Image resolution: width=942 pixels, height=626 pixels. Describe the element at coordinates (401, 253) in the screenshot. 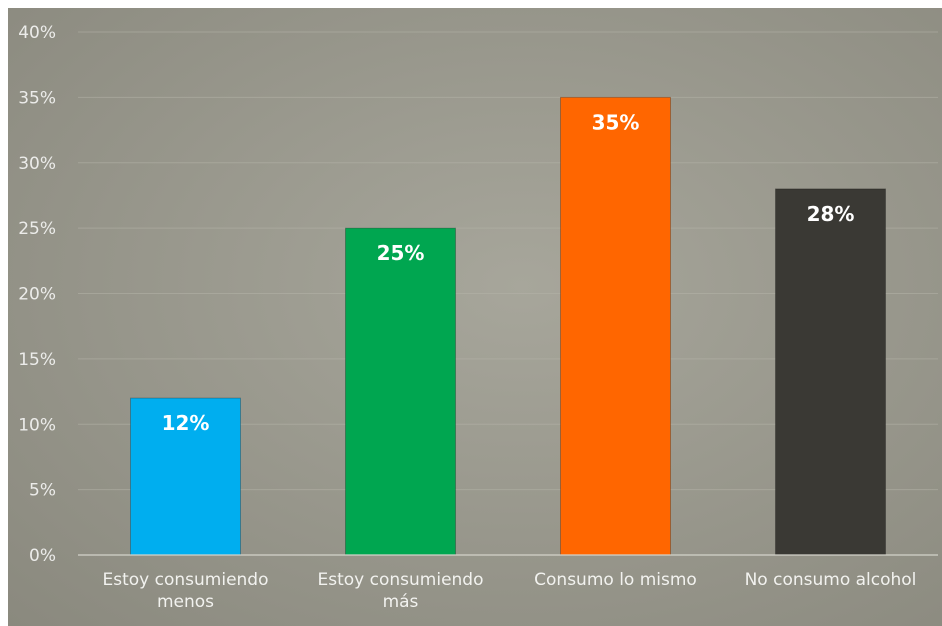

I see `bar-value-label: 25%` at that location.